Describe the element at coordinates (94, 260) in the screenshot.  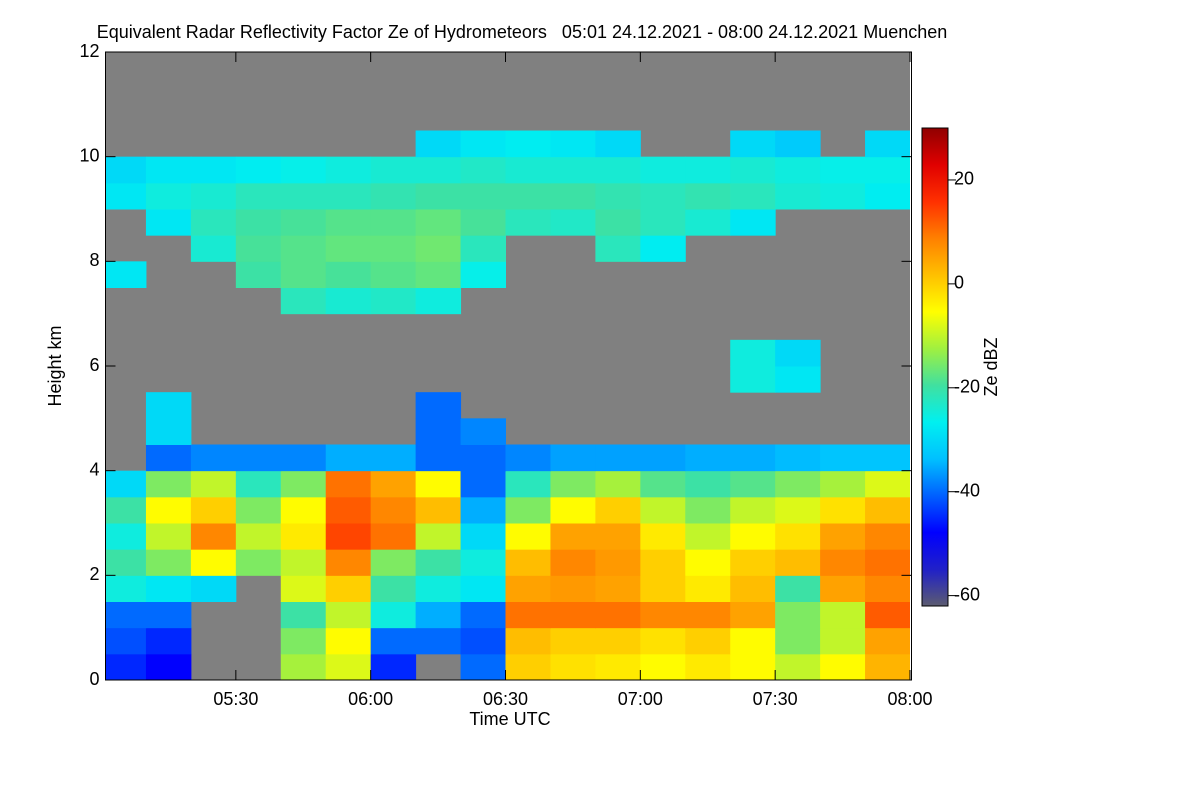
I see `y-tick-label: 8` at that location.